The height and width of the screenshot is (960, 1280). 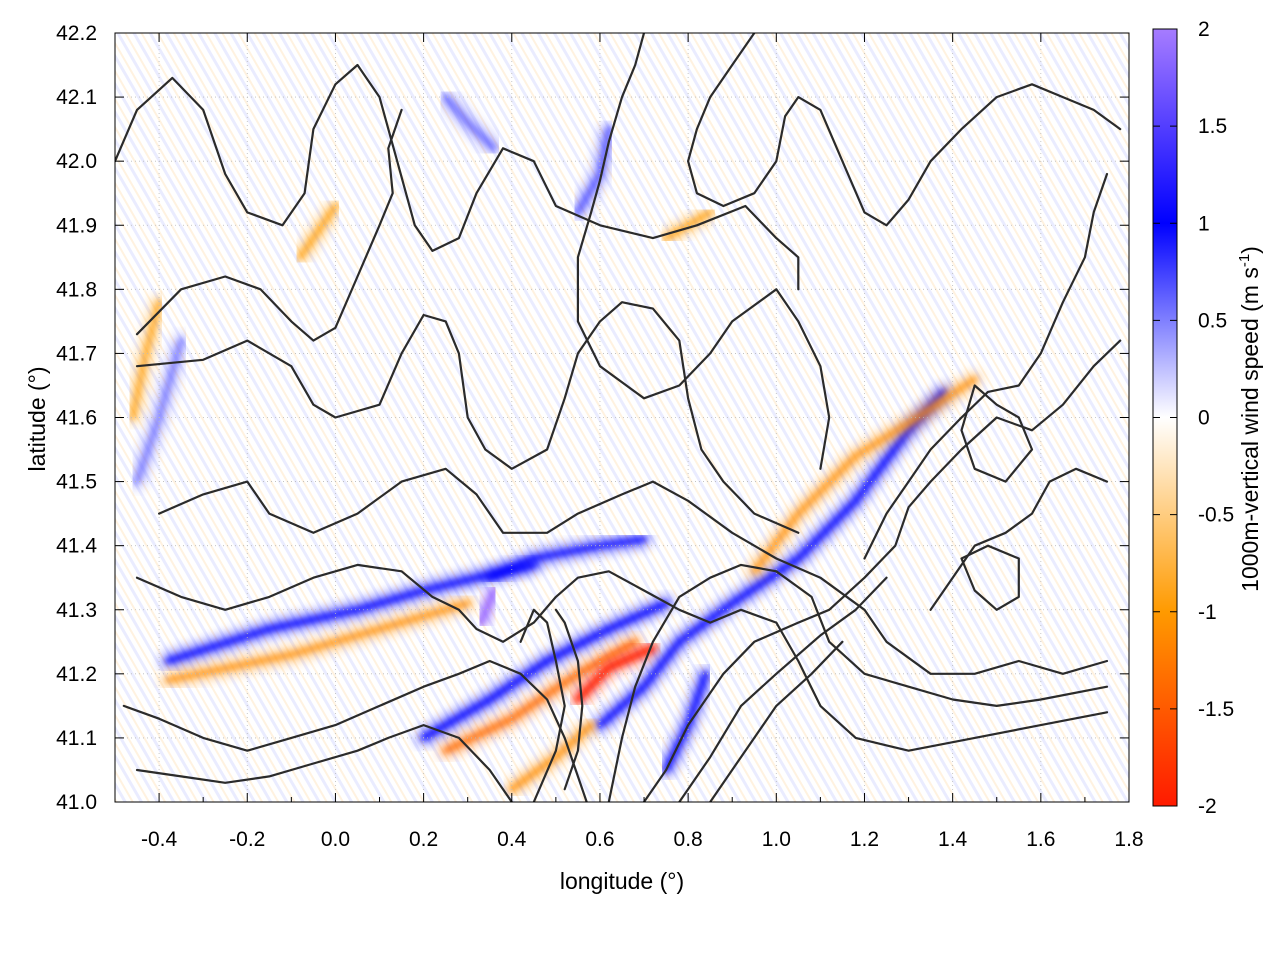 I want to click on y-tick-label-9: 41.9, so click(x=76, y=225).